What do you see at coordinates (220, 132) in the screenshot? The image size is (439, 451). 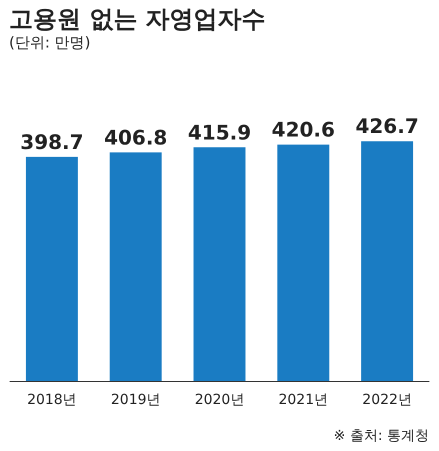 I see `data-label: 415.9` at bounding box center [220, 132].